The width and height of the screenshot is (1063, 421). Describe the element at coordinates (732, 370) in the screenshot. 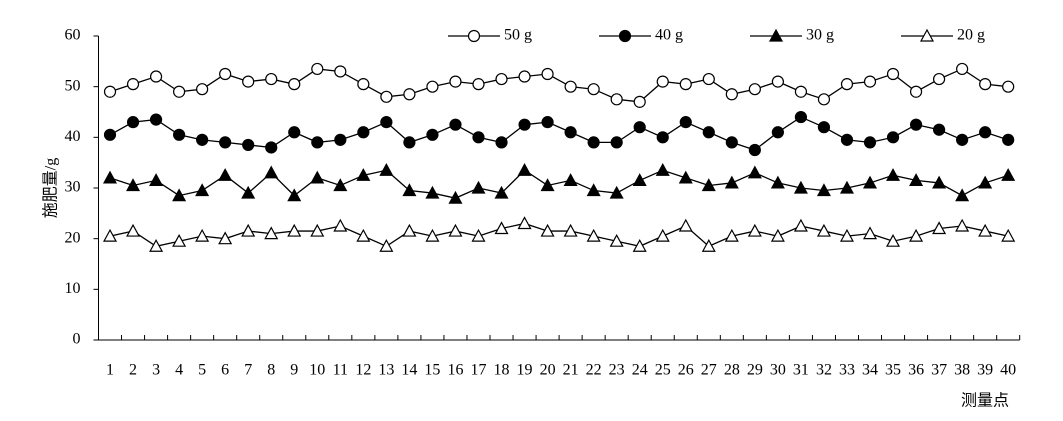

I see `x-tick-label: 28` at that location.